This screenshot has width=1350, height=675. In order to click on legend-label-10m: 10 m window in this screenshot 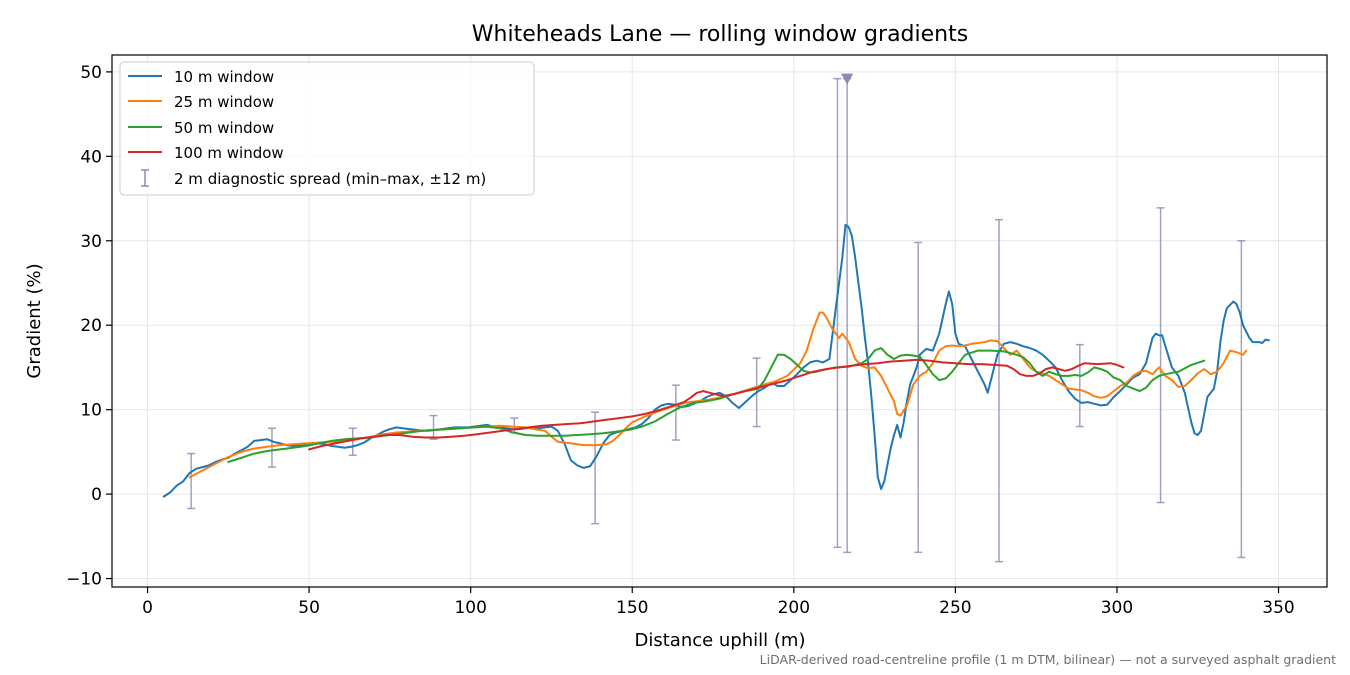, I will do `click(224, 77)`.